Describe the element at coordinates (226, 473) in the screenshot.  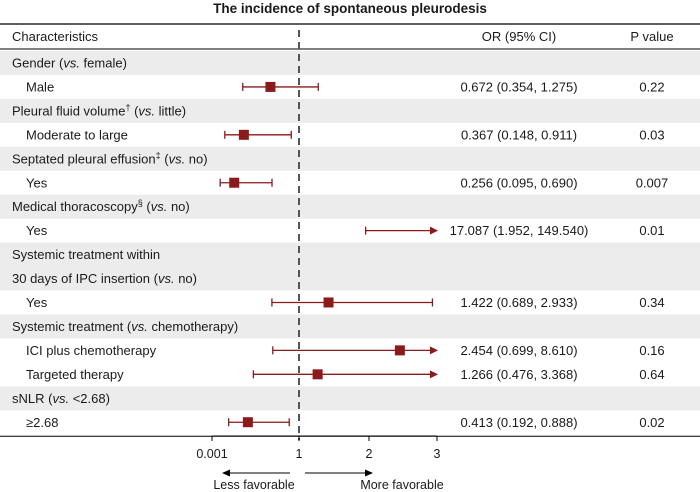
I see `less-favorable-arrow-head` at that location.